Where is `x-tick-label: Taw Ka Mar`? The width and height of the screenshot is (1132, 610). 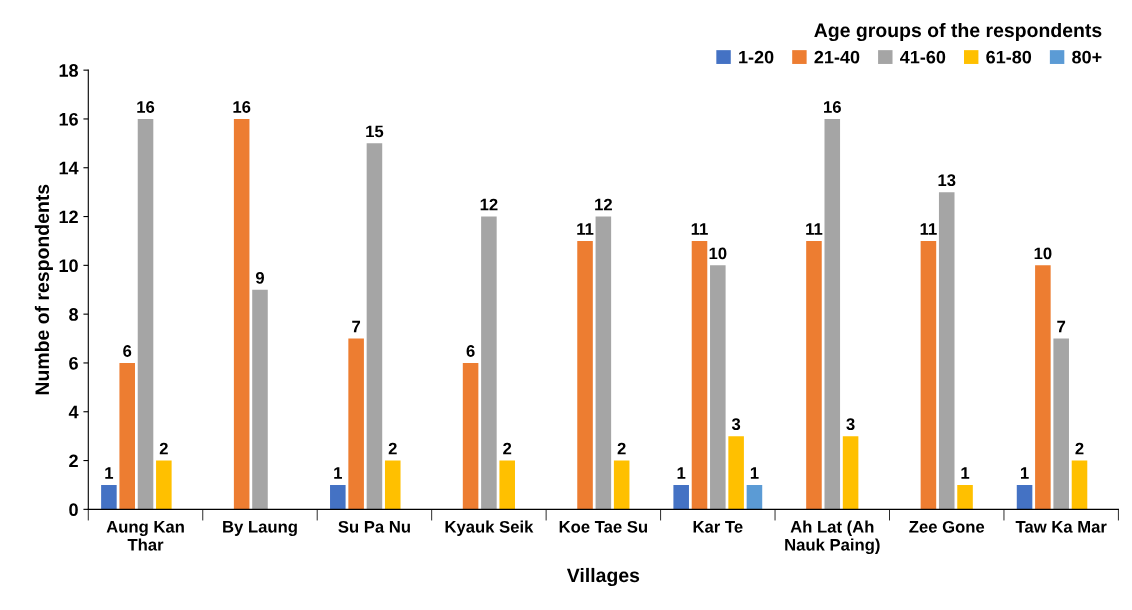
x-tick-label: Taw Ka Mar is located at coordinates (1061, 527).